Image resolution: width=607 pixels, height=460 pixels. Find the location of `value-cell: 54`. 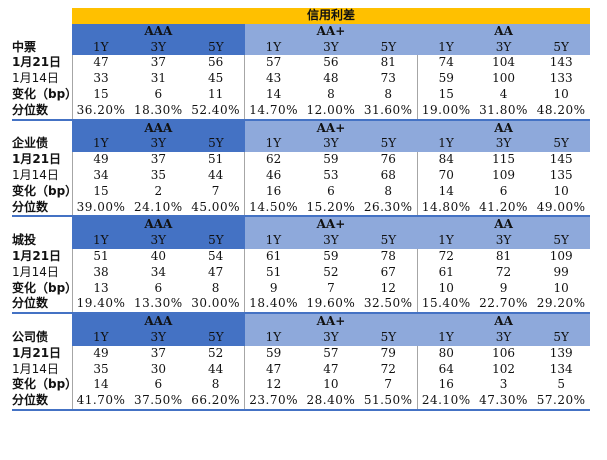

value-cell: 54 is located at coordinates (215, 255).